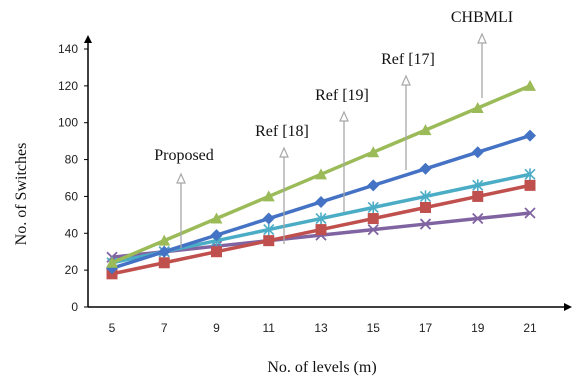 The height and width of the screenshot is (380, 585). Describe the element at coordinates (164, 328) in the screenshot. I see `x-tick-label: 7` at that location.